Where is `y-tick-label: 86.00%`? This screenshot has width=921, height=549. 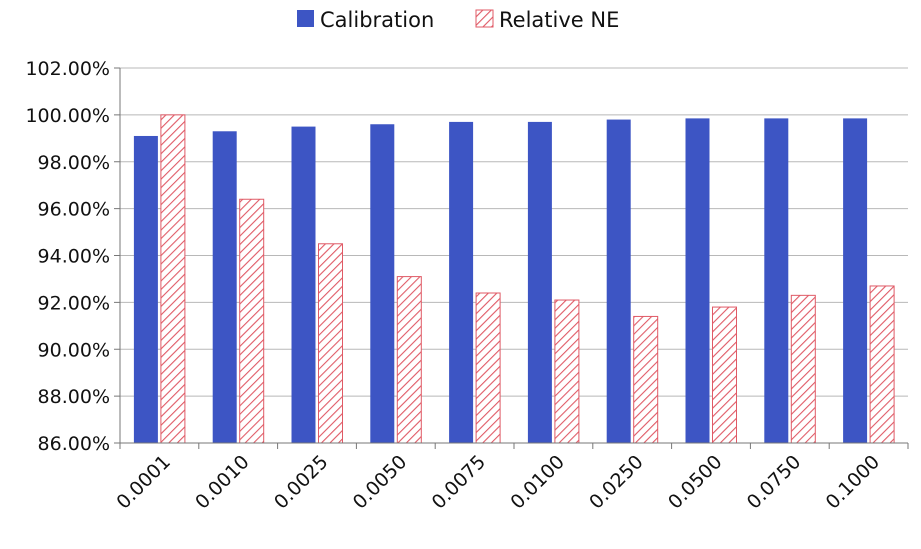
y-tick-label: 86.00% is located at coordinates (74, 444).